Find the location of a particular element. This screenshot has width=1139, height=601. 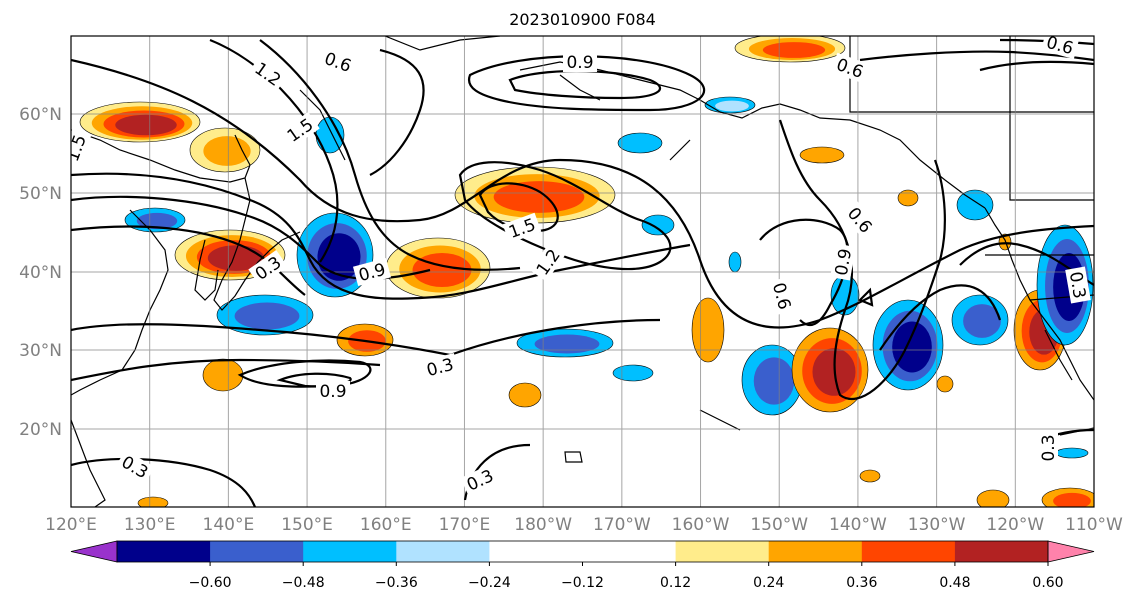

y-tick-label: 60°N is located at coordinates (40, 115).